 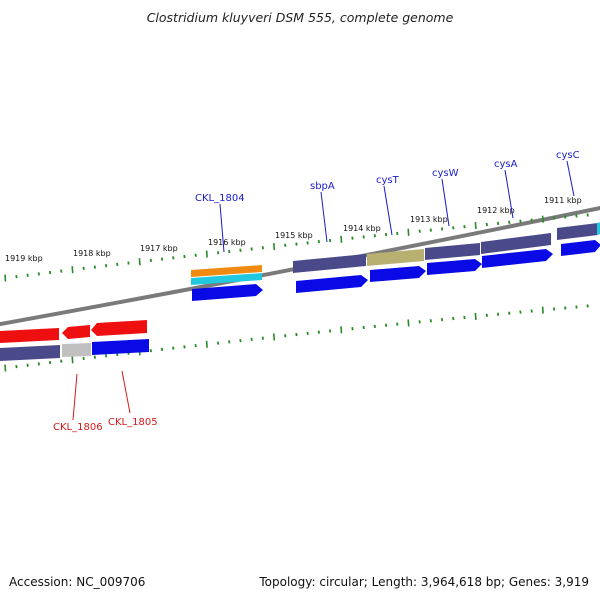 What do you see at coordinates (74, 340) in the screenshot?
I see `reverse-features` at bounding box center [74, 340].